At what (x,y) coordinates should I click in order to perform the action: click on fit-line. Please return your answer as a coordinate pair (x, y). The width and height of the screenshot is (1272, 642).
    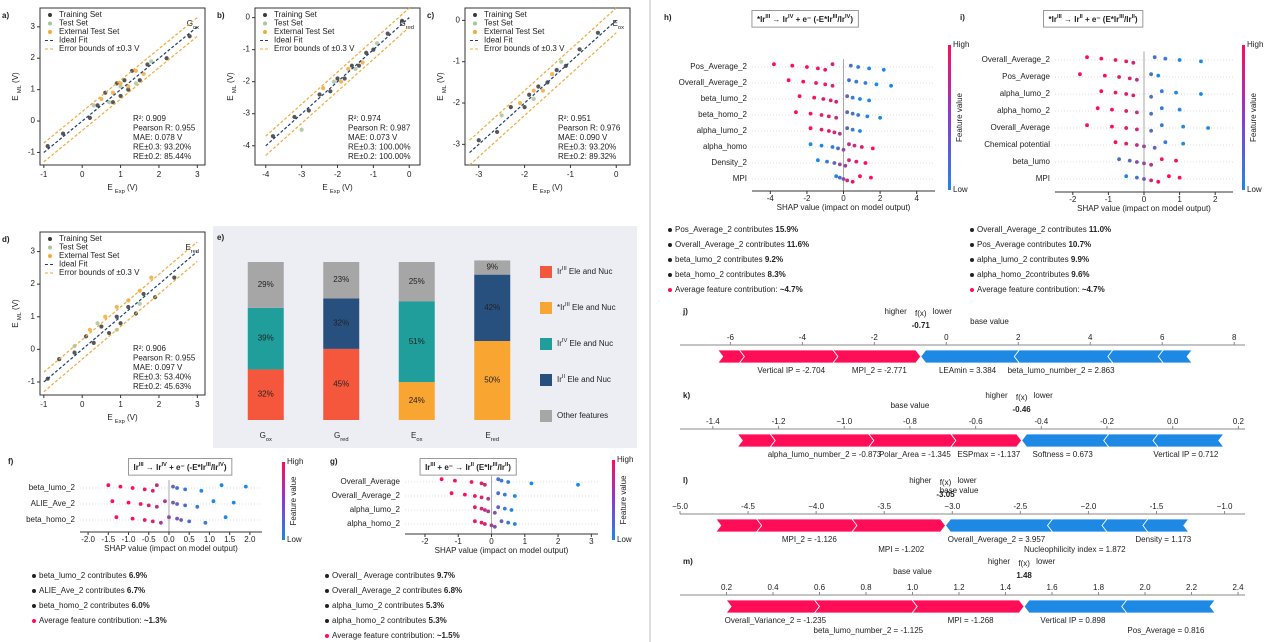
    Looking at the image, I should click on (543, 86).